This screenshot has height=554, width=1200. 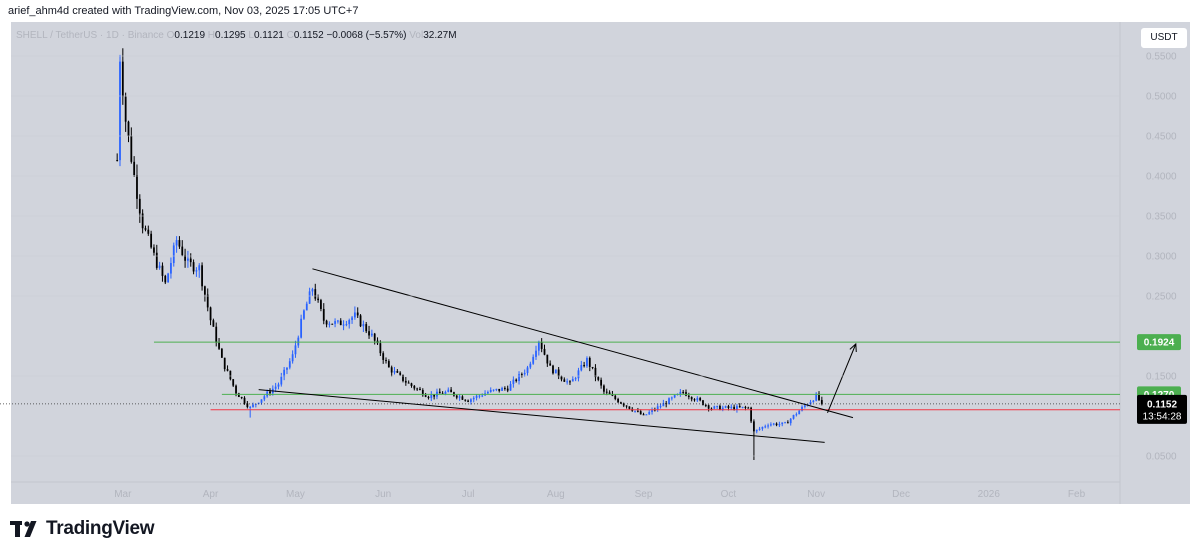 I want to click on close-value: 0.1152, so click(x=308, y=35).